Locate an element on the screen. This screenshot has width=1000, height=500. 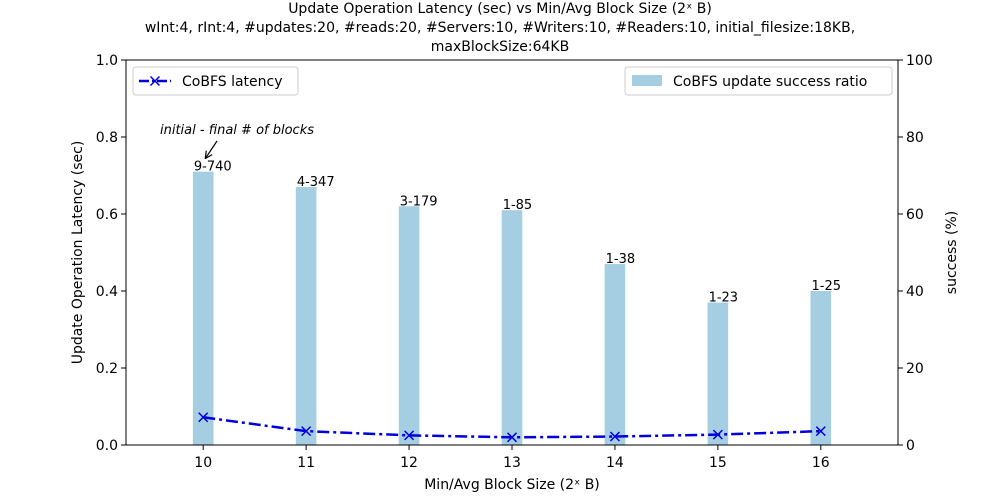
y2-axis-label: success (%) is located at coordinates (952, 252).